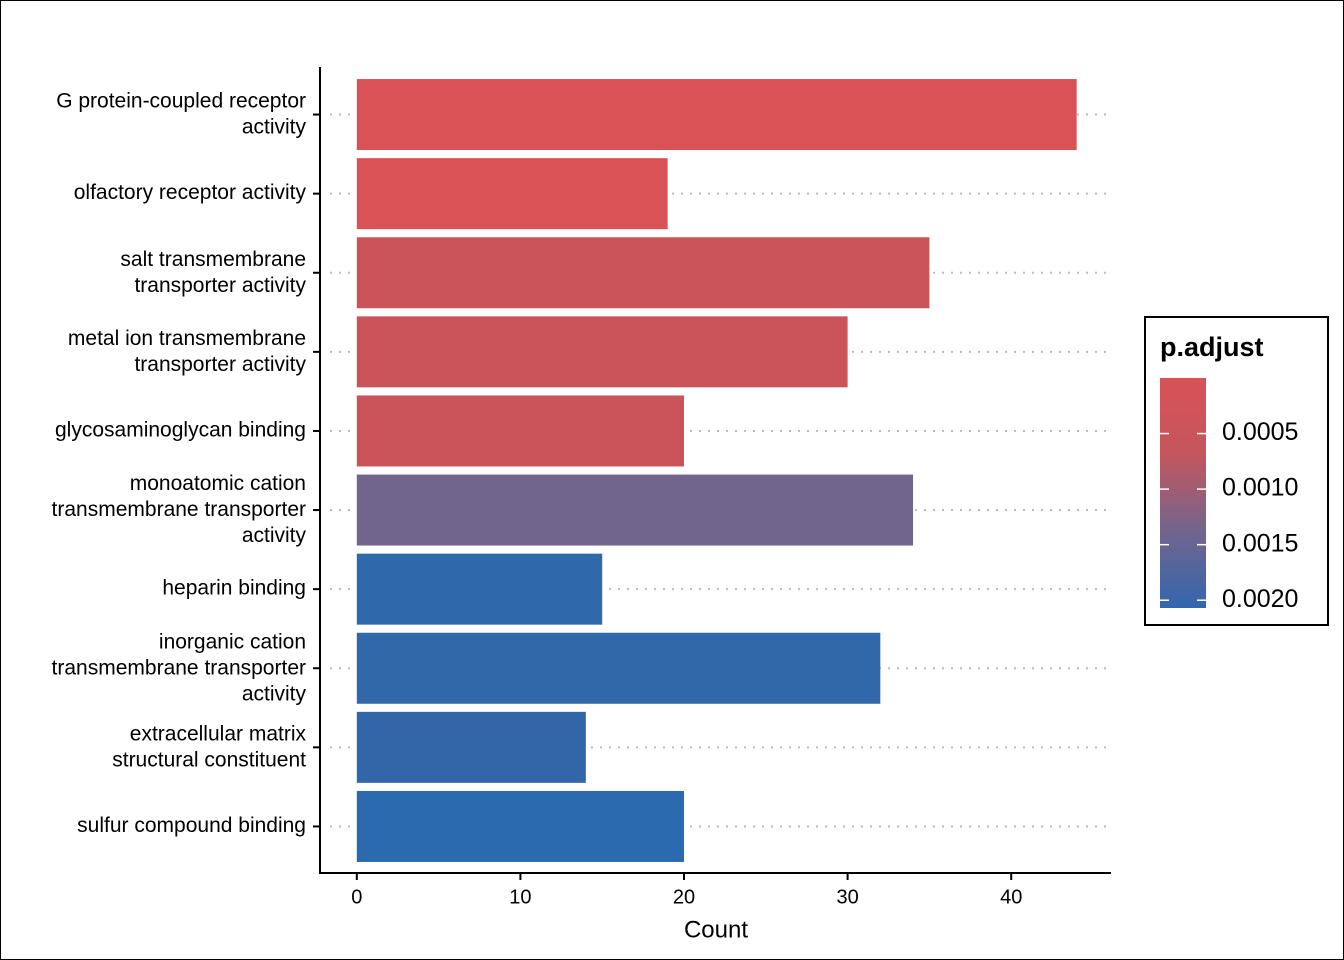 The height and width of the screenshot is (960, 1344). Describe the element at coordinates (1260, 488) in the screenshot. I see `colorbar-tick-label: 0.0010` at that location.